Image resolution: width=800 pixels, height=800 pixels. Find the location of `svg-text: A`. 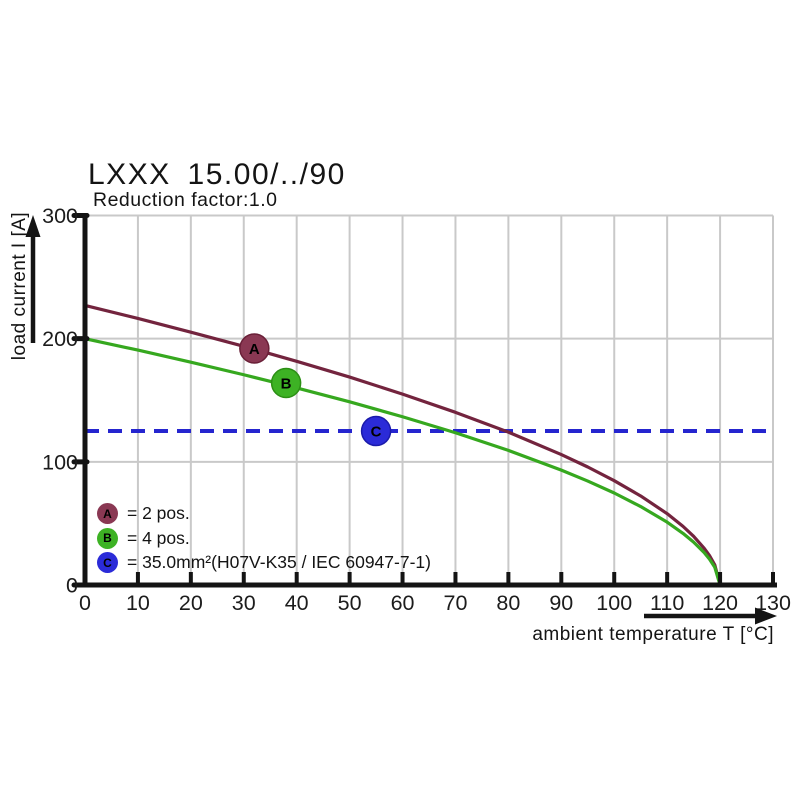

svg-text: A is located at coordinates (254, 349).